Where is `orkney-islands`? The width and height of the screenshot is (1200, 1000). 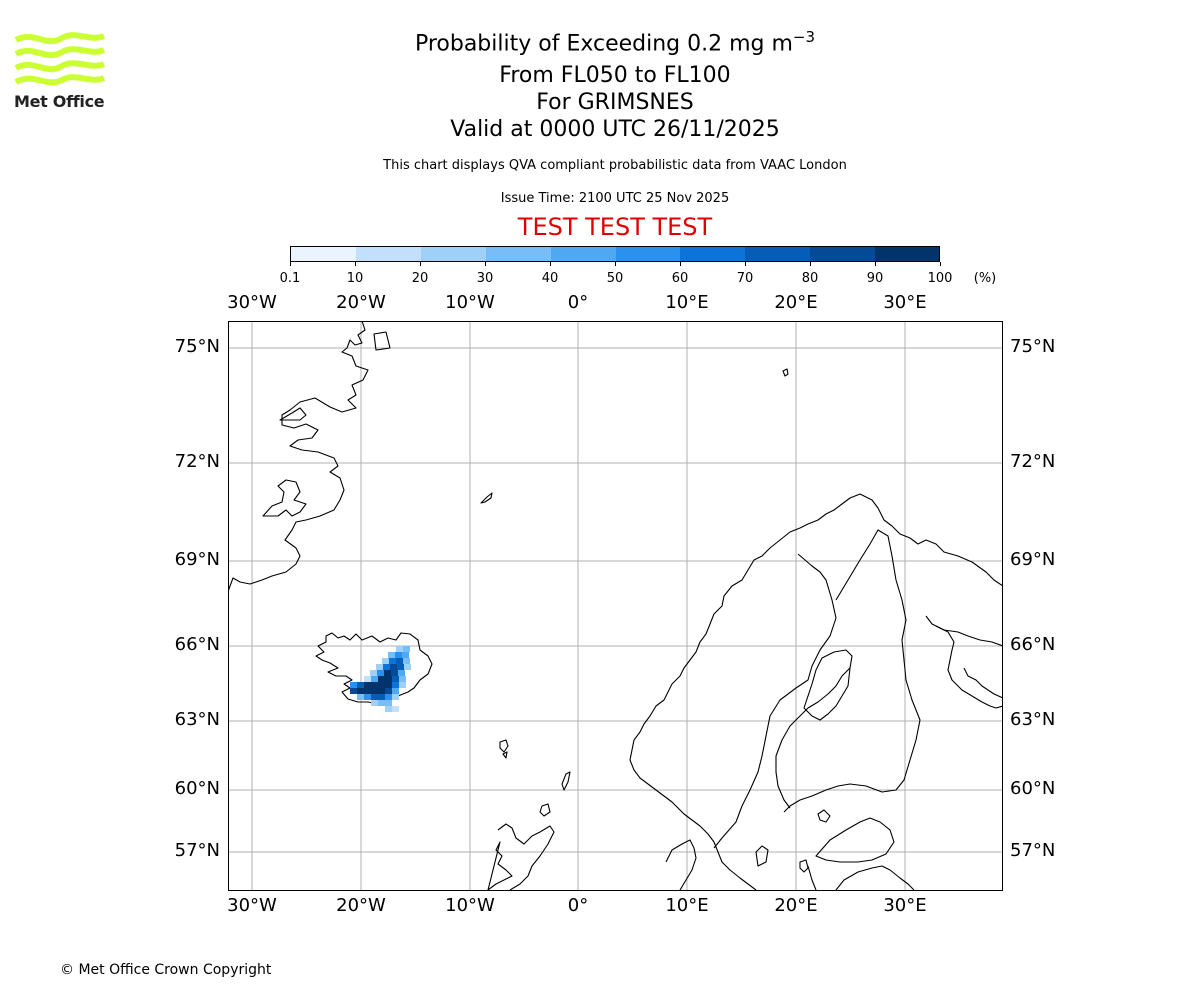
orkney-islands is located at coordinates (545, 810).